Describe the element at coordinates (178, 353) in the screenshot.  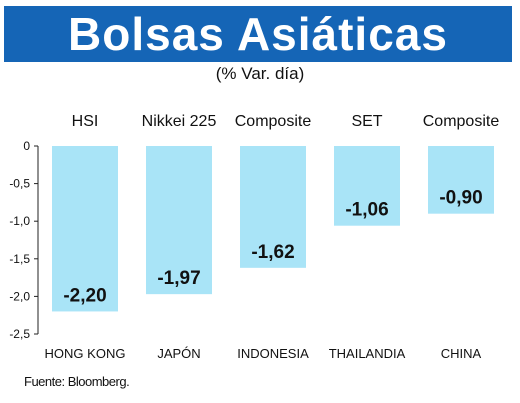
I see `x-category-label: JAPÓN` at that location.